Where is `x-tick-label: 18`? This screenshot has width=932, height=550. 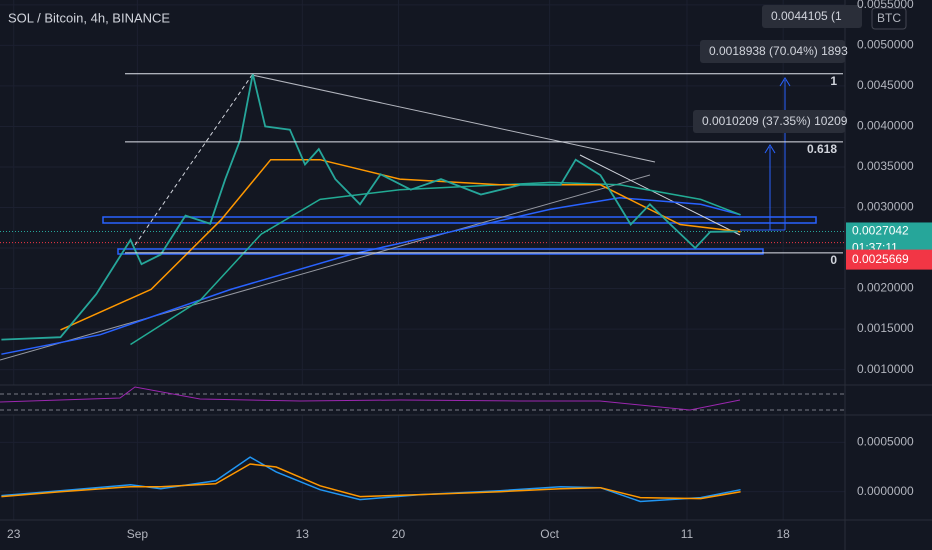 x-tick-label: 18 is located at coordinates (783, 534).